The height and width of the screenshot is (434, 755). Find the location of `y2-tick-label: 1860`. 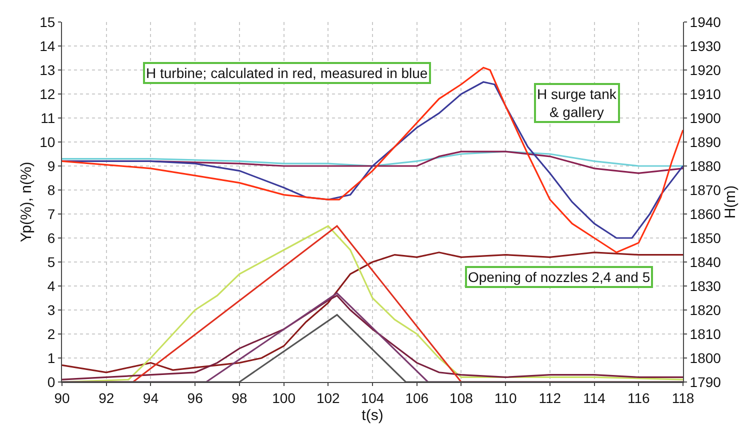

y2-tick-label: 1860 is located at coordinates (706, 214).